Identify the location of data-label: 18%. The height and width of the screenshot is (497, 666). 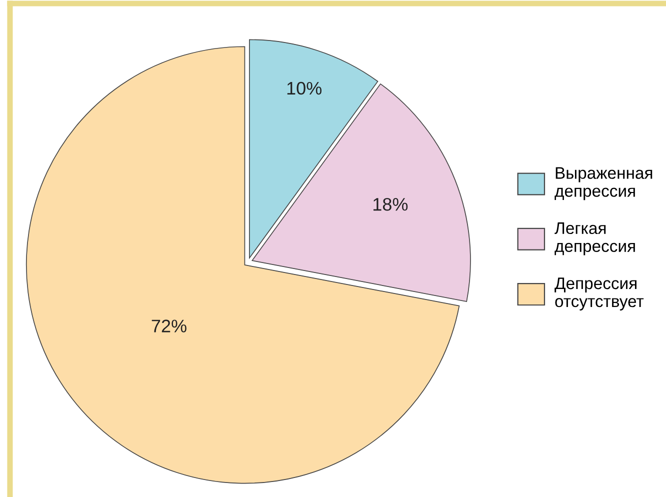
(391, 204).